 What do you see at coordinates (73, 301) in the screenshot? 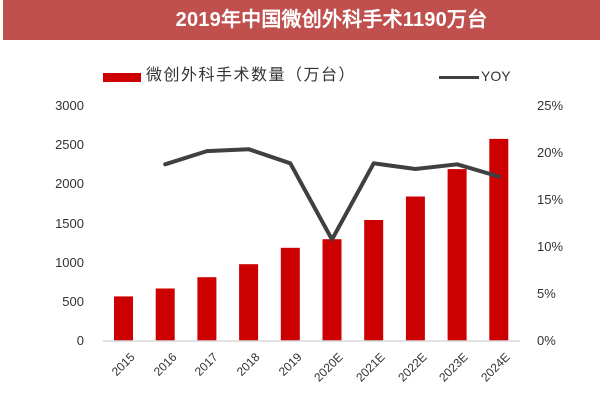
I see `left-axis-tick: 500` at bounding box center [73, 301].